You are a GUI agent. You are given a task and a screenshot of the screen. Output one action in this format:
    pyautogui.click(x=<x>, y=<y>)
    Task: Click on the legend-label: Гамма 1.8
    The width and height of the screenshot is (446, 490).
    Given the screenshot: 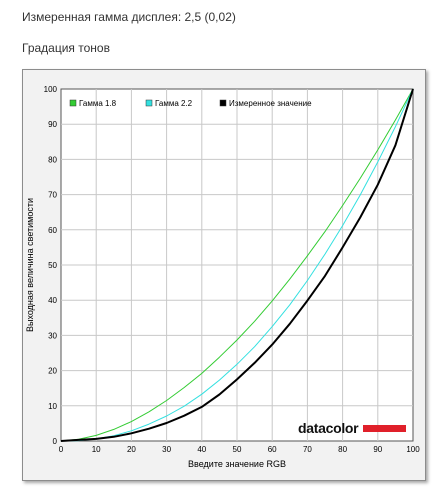 What is the action you would take?
    pyautogui.click(x=98, y=103)
    